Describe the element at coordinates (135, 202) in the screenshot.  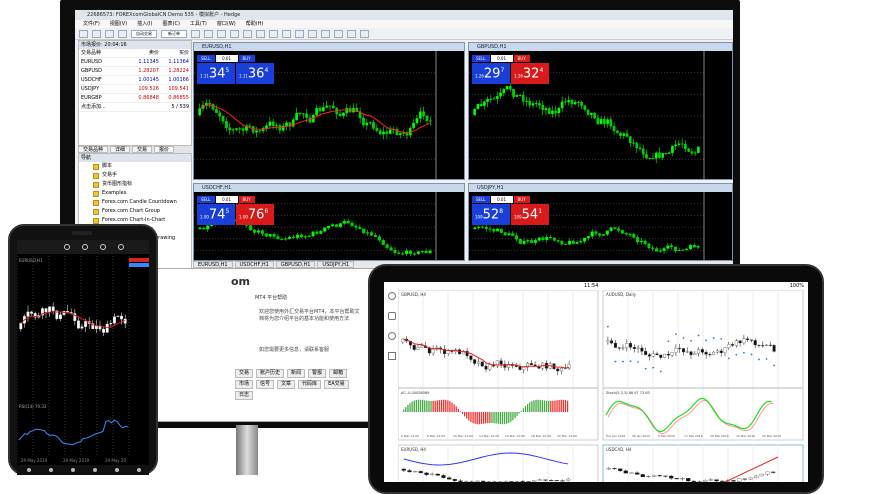
I see `navigator-item: Forex.com Candle Countdown` at that location.